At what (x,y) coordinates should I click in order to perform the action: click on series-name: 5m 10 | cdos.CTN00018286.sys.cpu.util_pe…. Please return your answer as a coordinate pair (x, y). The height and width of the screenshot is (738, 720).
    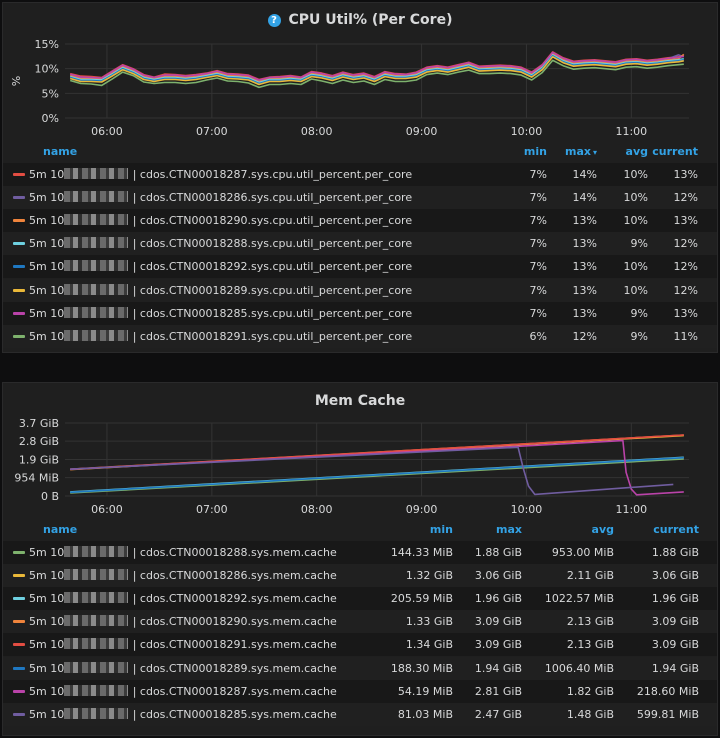
    Looking at the image, I should click on (220, 197).